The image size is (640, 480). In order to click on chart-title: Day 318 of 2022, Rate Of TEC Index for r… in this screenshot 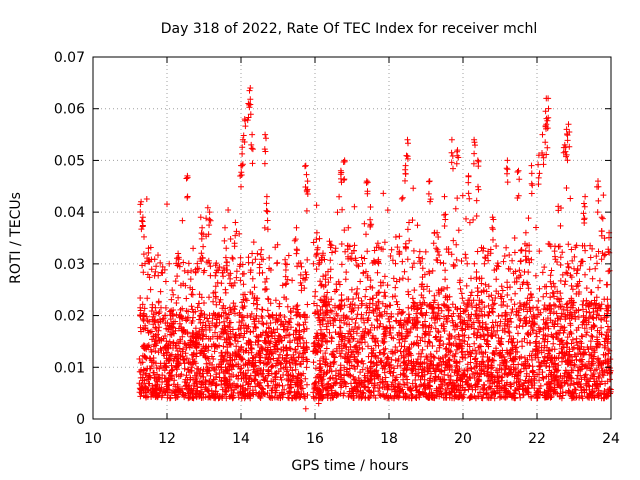, I will do `click(349, 29)`.